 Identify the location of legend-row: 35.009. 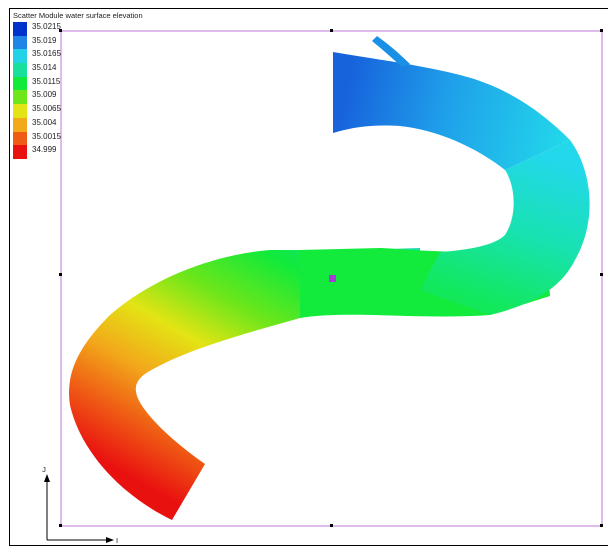
(78, 97).